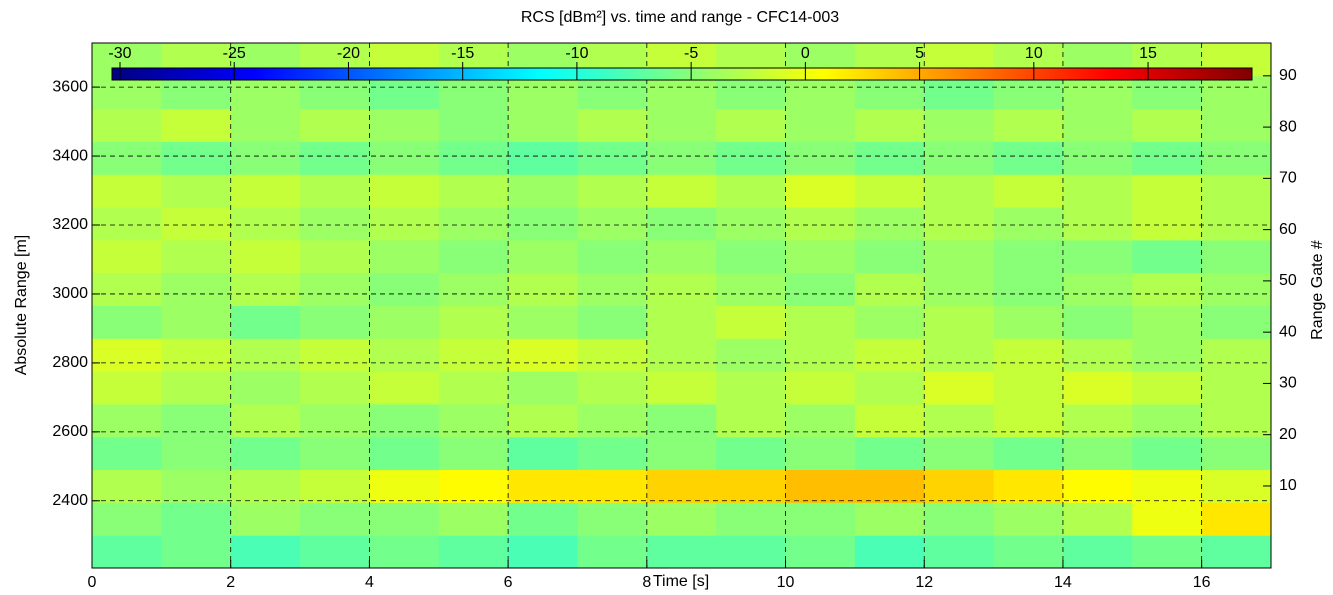 The image size is (1333, 595). What do you see at coordinates (786, 582) in the screenshot?
I see `x-tick-label: 10` at bounding box center [786, 582].